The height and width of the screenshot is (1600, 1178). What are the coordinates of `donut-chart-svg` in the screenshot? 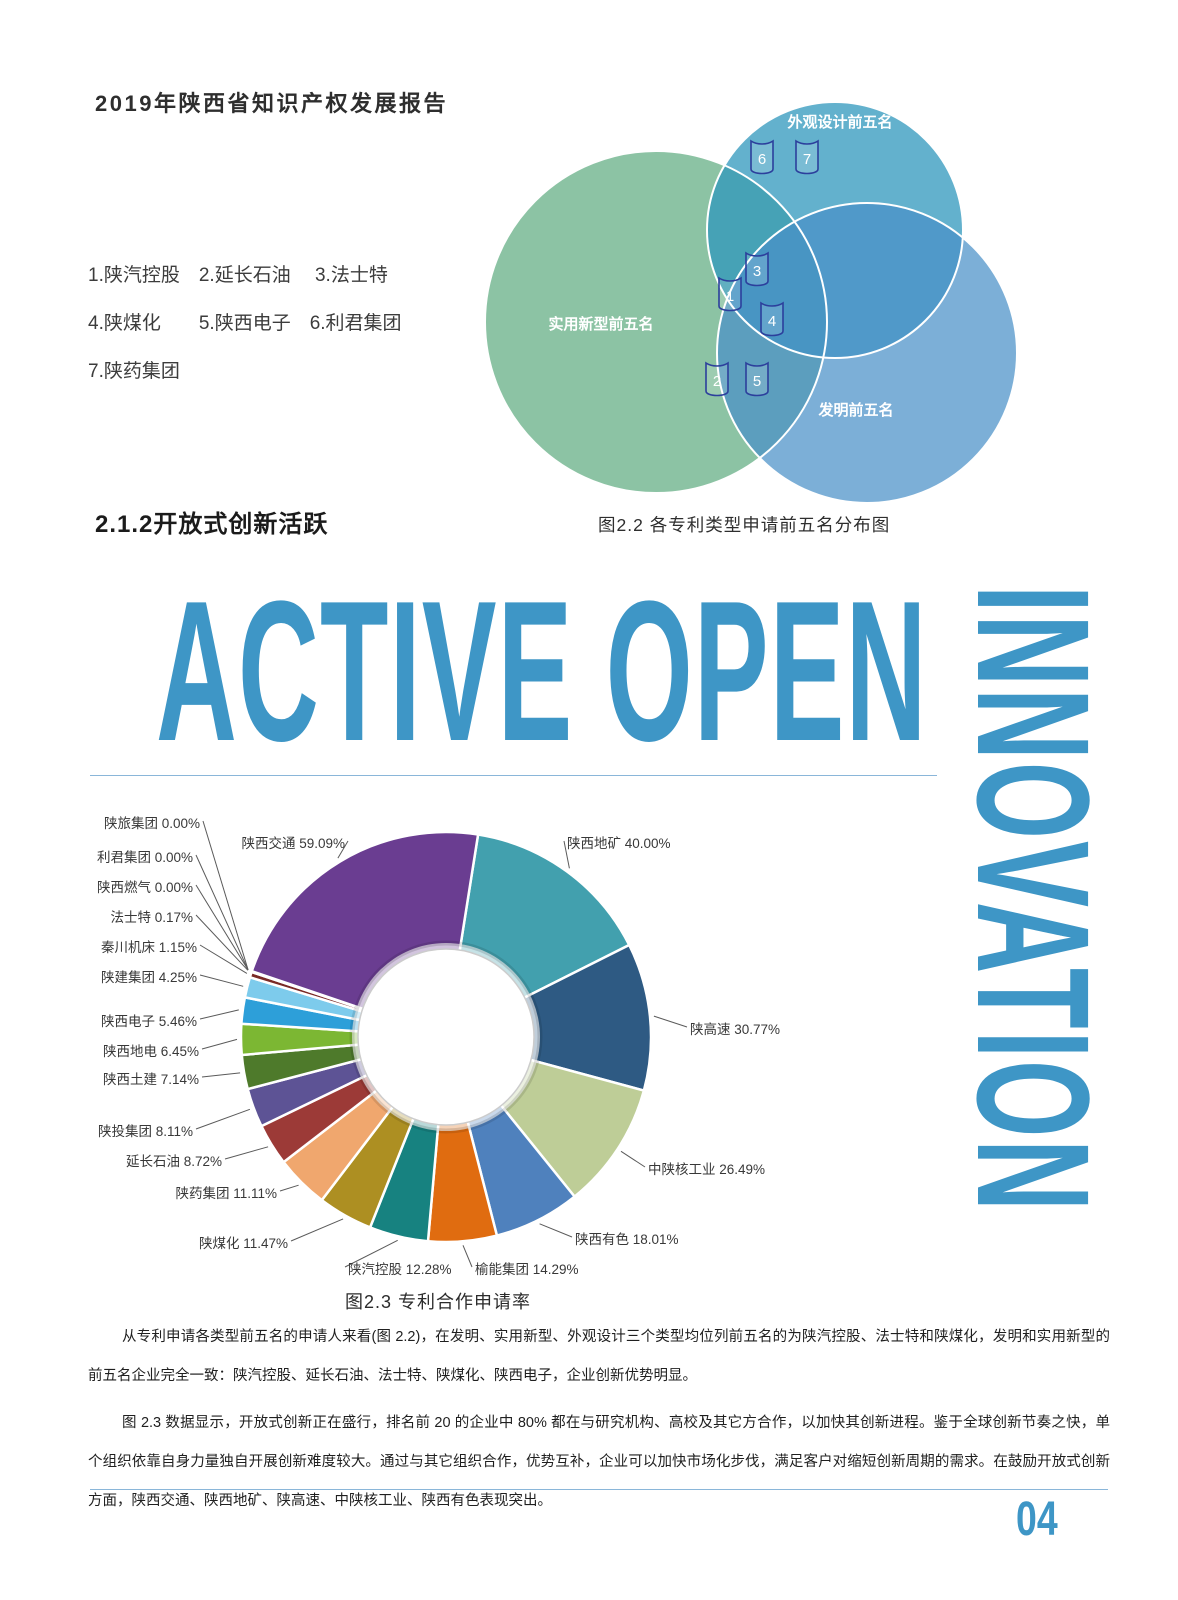 It's located at (441, 1044).